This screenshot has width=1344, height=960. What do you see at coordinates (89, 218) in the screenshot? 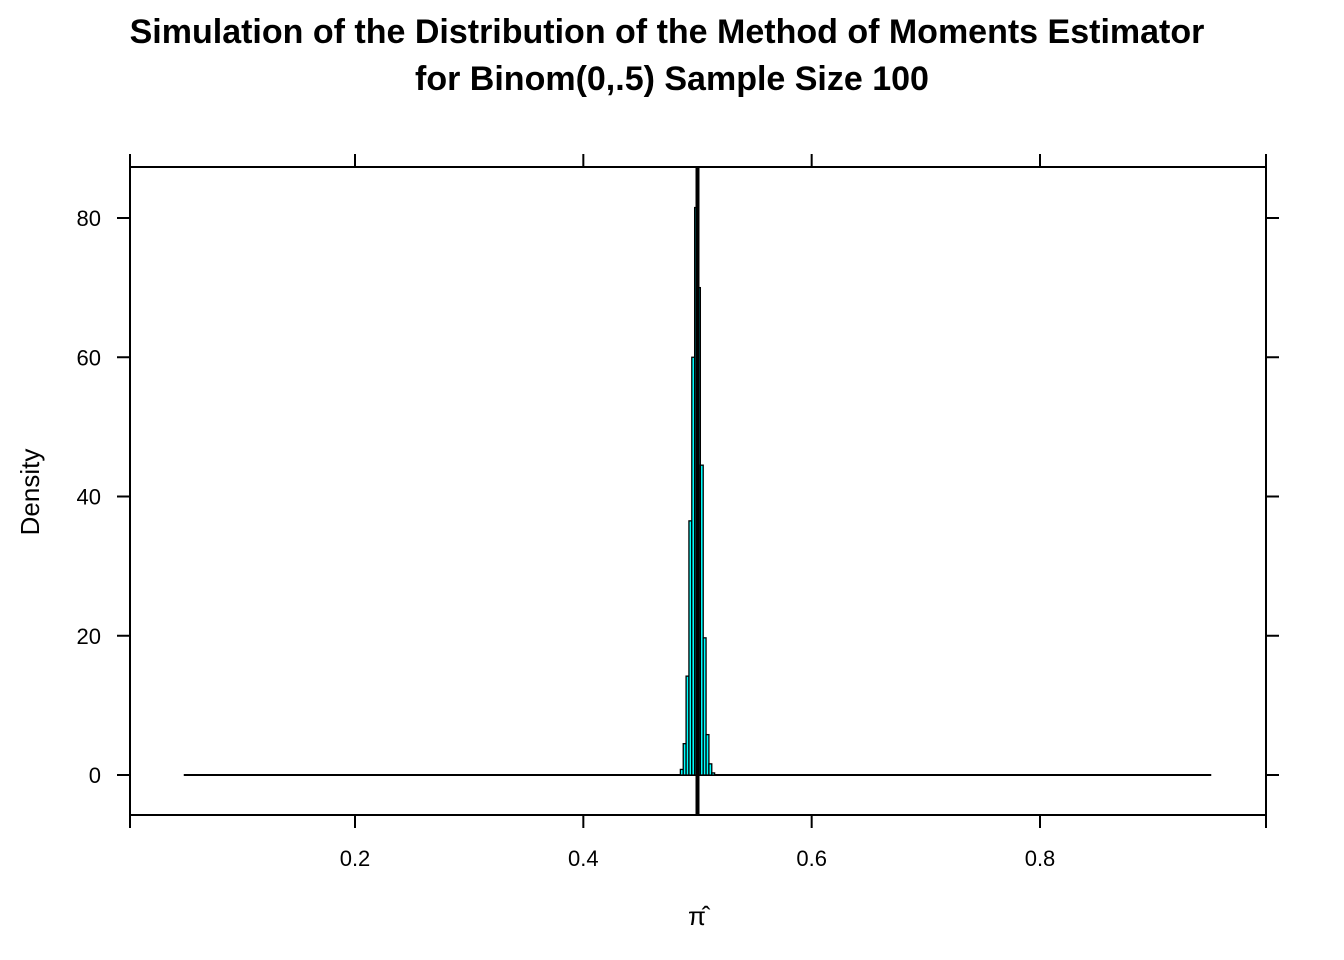
I see `y-tick-label-4: 80` at bounding box center [89, 218].